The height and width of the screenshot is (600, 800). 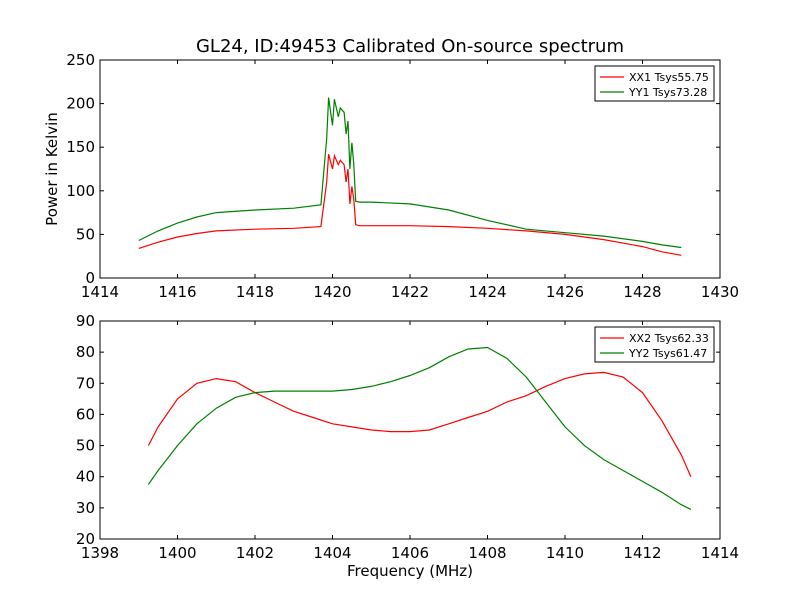 What do you see at coordinates (100, 553) in the screenshot?
I see `x-tick-label: 1398` at bounding box center [100, 553].